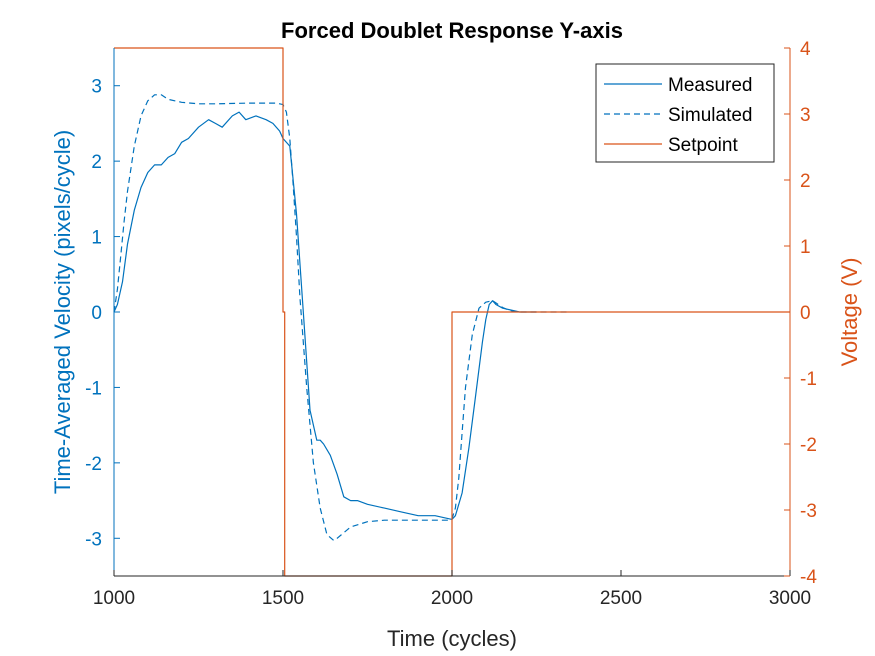 The width and height of the screenshot is (875, 656). I want to click on y-right-tick-label: -4, so click(808, 577).